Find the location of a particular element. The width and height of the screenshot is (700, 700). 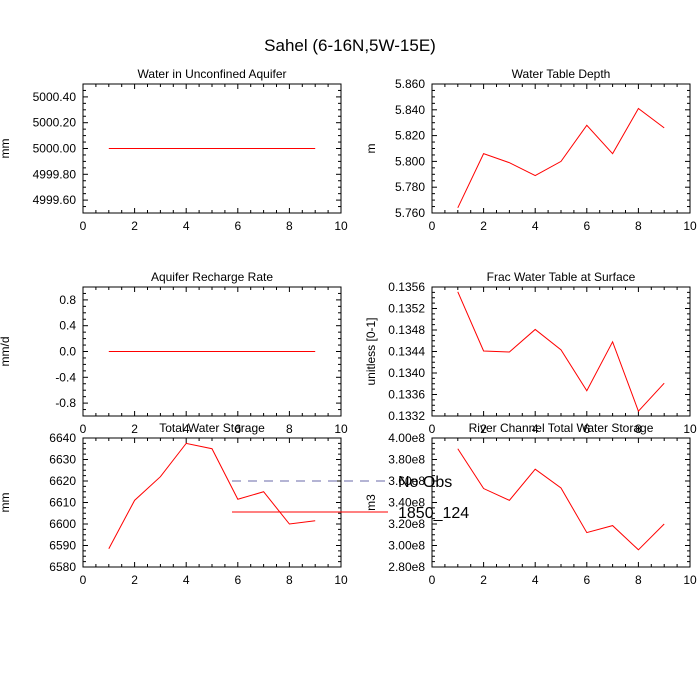

y-tick-label: 5.800 is located at coordinates (410, 161).